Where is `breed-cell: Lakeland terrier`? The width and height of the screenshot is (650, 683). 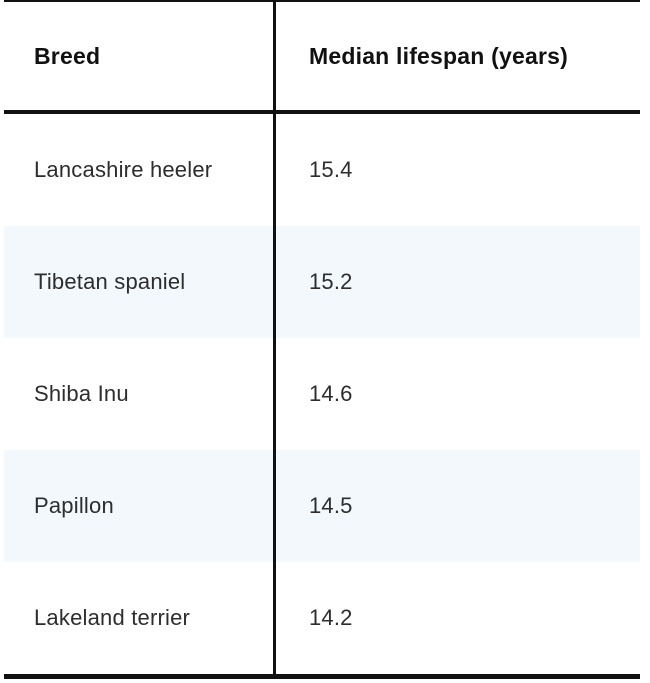
breed-cell: Lakeland terrier is located at coordinates (140, 618).